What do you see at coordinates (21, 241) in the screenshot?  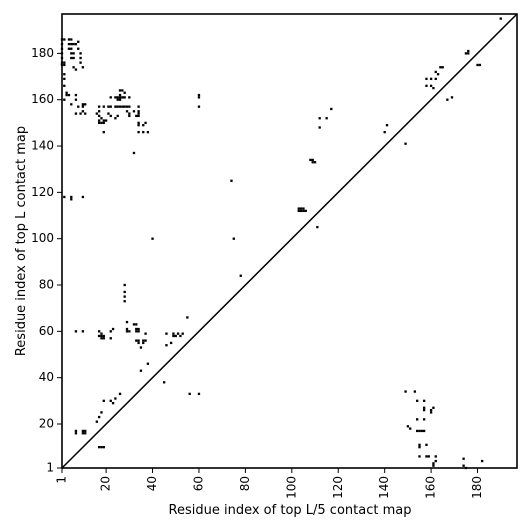 I see `y-axis-label: Residue index of top L contact map` at bounding box center [21, 241].